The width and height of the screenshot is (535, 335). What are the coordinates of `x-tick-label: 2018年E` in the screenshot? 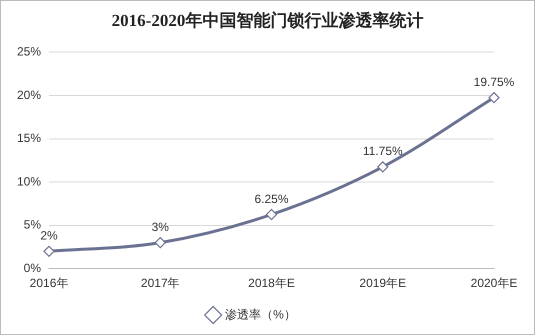 It's located at (271, 283).